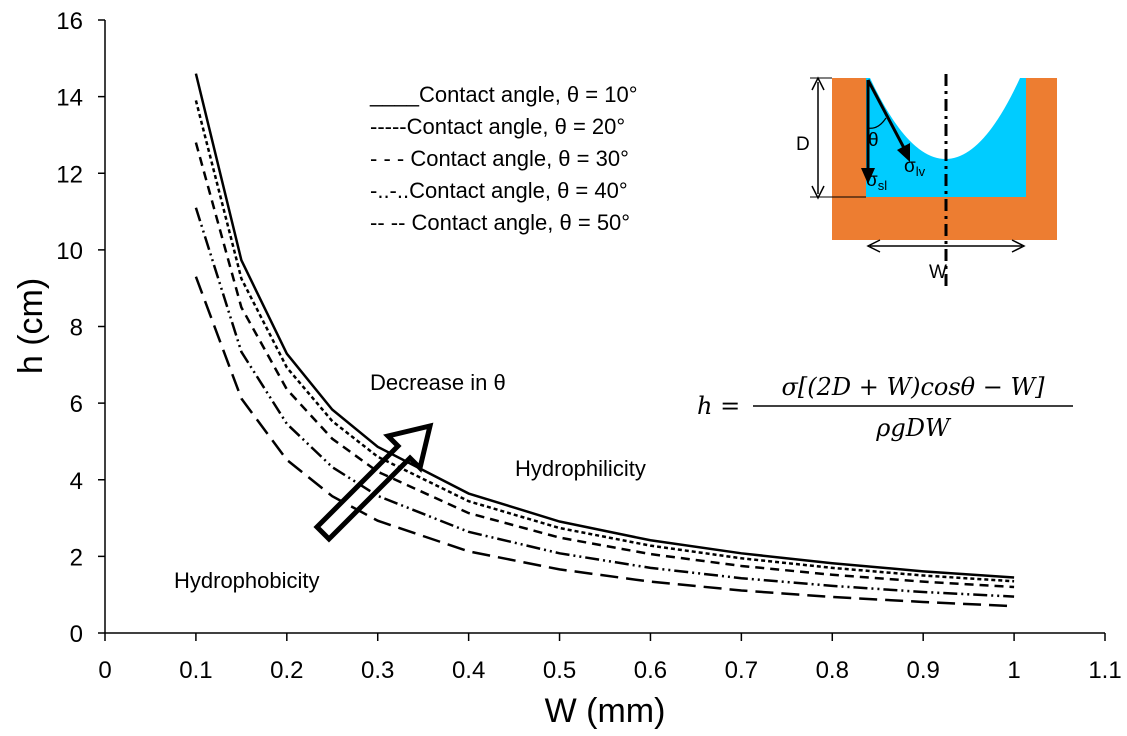 Image resolution: width=1127 pixels, height=736 pixels. What do you see at coordinates (1013, 670) in the screenshot?
I see `x-tick-label: 1` at bounding box center [1013, 670].